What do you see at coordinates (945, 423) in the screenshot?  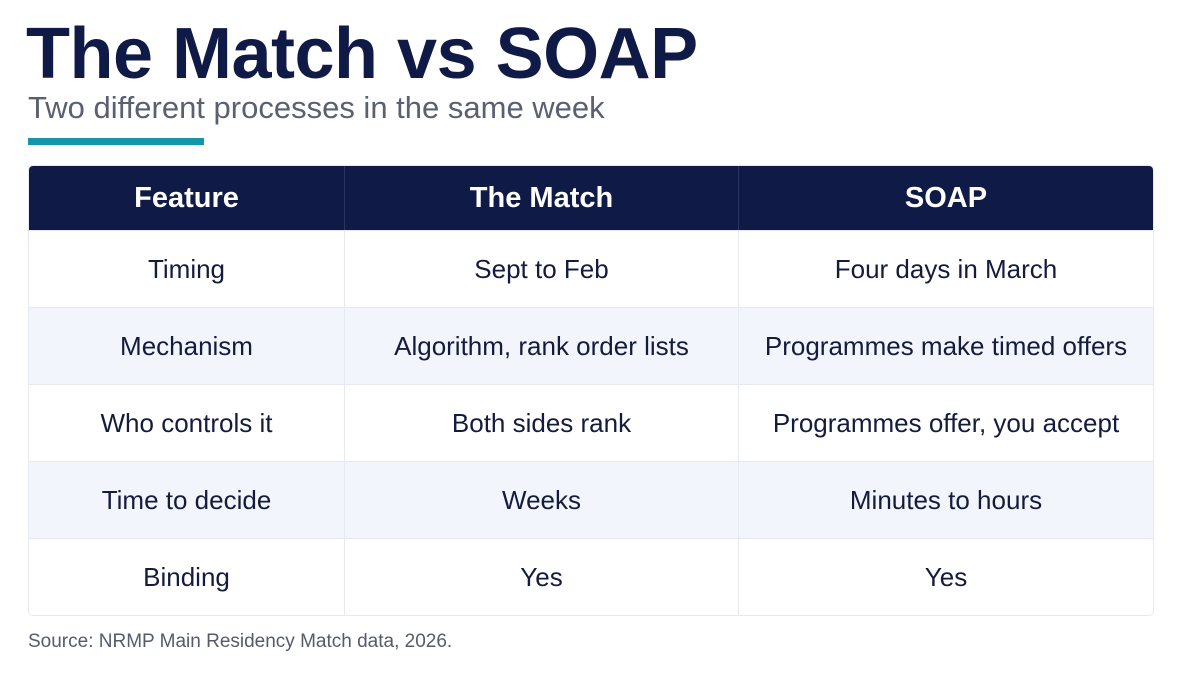 I see `row-soap-cell: Programmes offer, you accept` at bounding box center [945, 423].